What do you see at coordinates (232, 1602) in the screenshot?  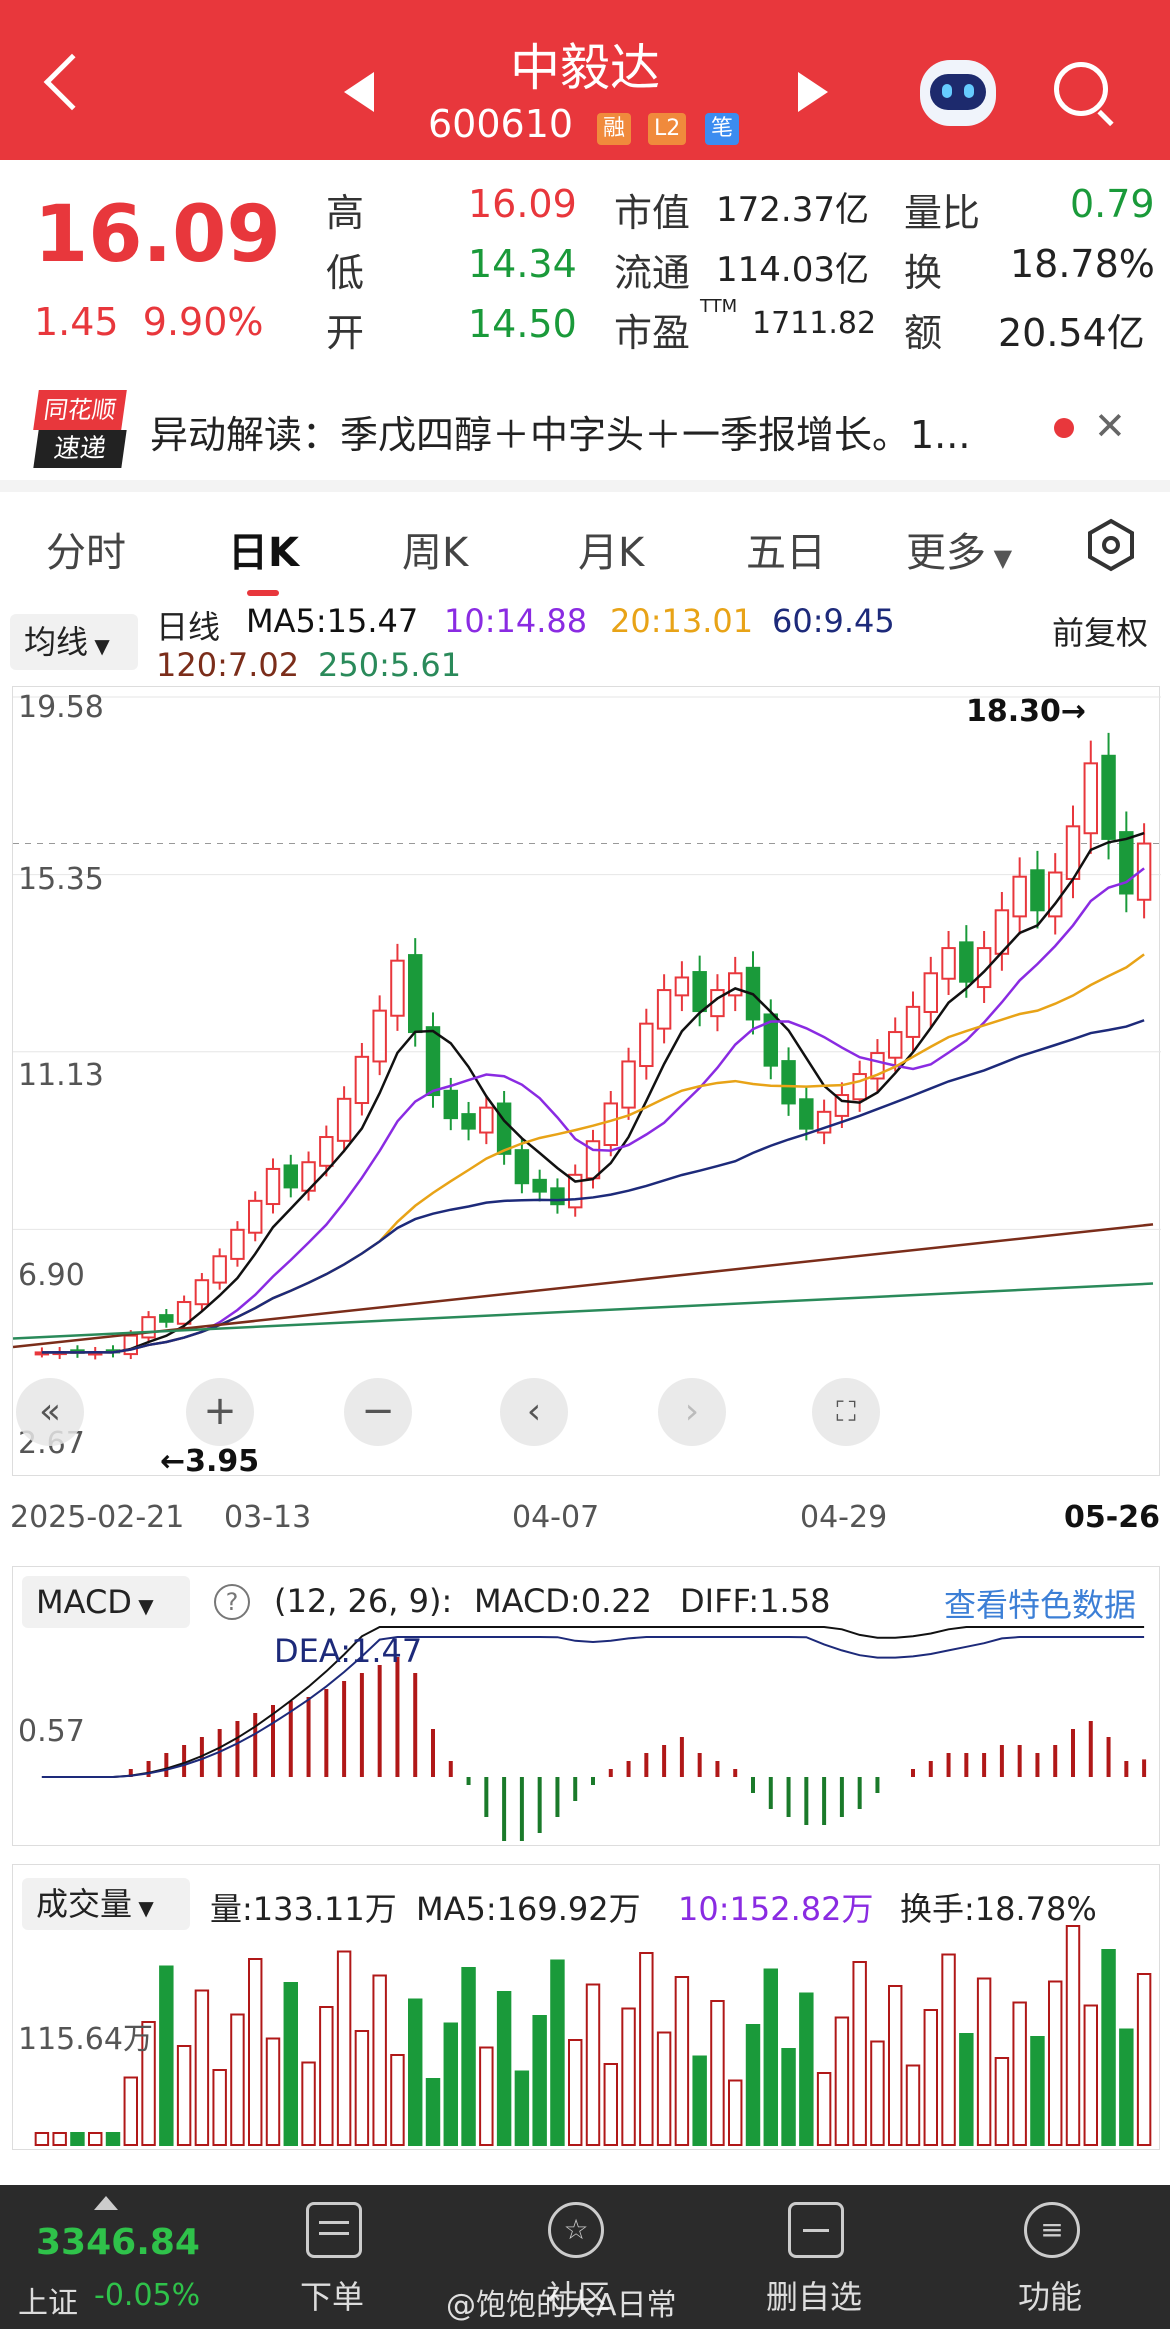 I see `help-icon: ?` at bounding box center [232, 1602].